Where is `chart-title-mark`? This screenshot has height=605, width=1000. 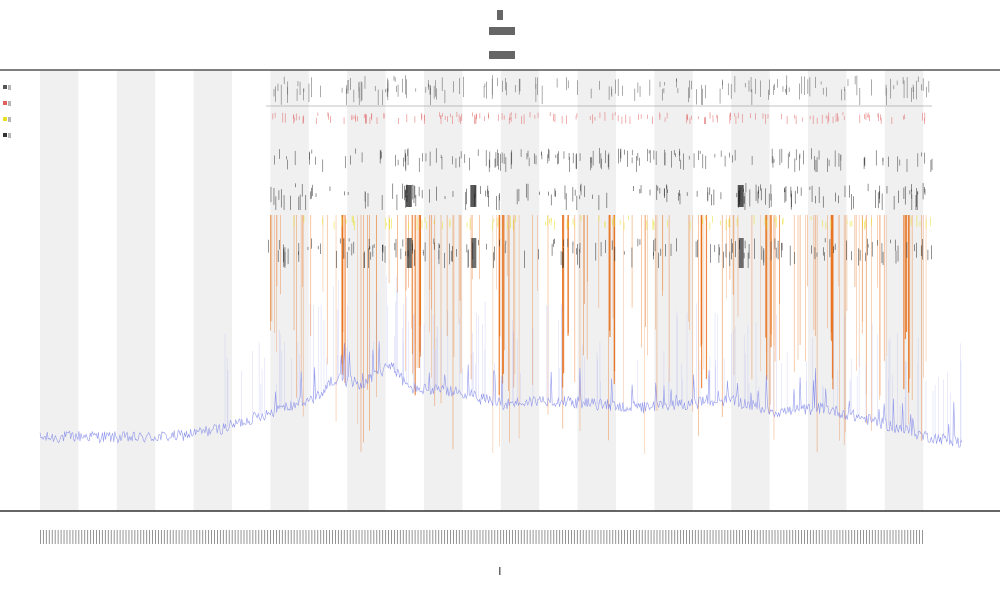
chart-title-mark is located at coordinates (502, 31).